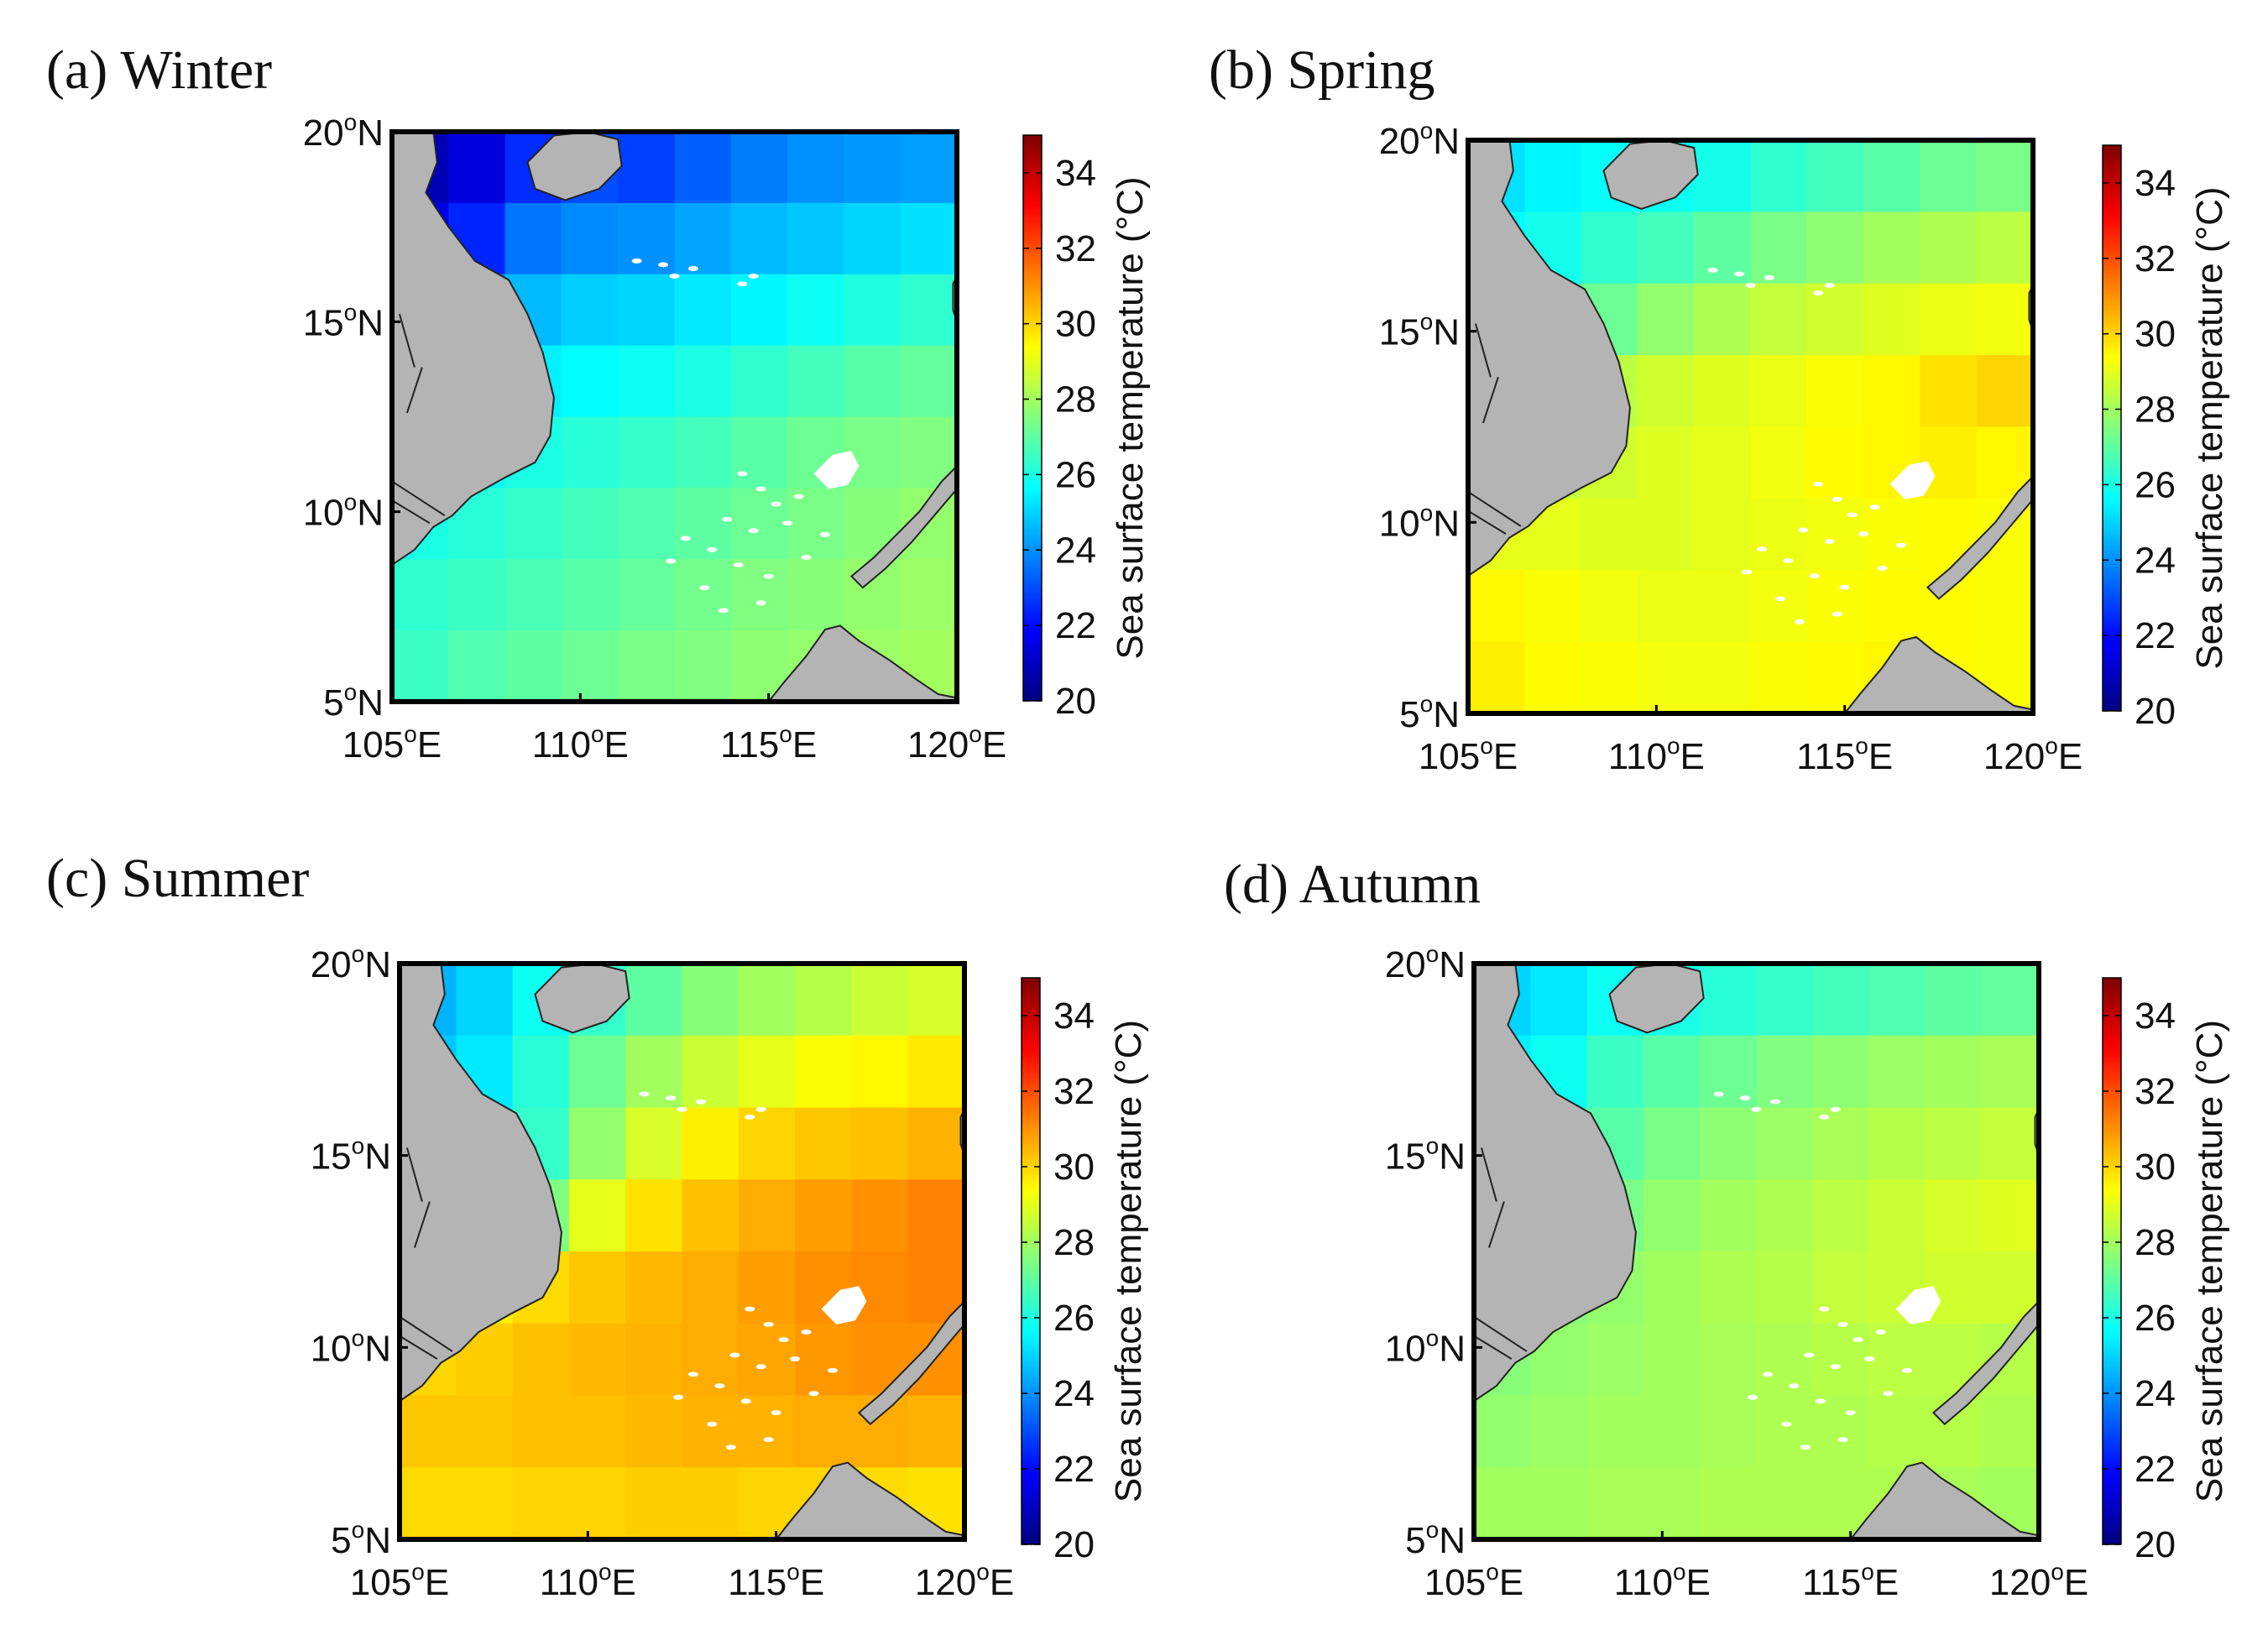 This screenshot has height=1630, width=2268. Describe the element at coordinates (2155, 1091) in the screenshot. I see `colorbar-tick-label: 32` at that location.